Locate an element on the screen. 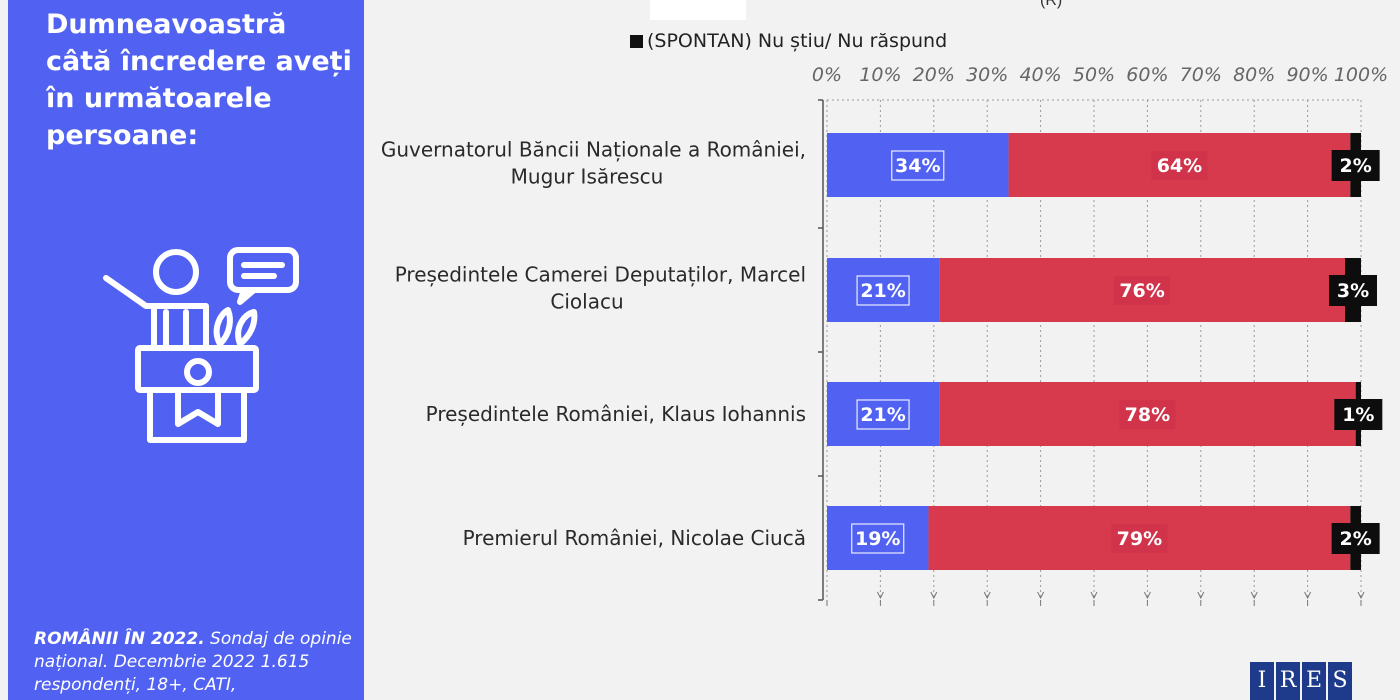 Image resolution: width=1400 pixels, height=700 pixels. ires-logo: I R E S is located at coordinates (1301, 681).